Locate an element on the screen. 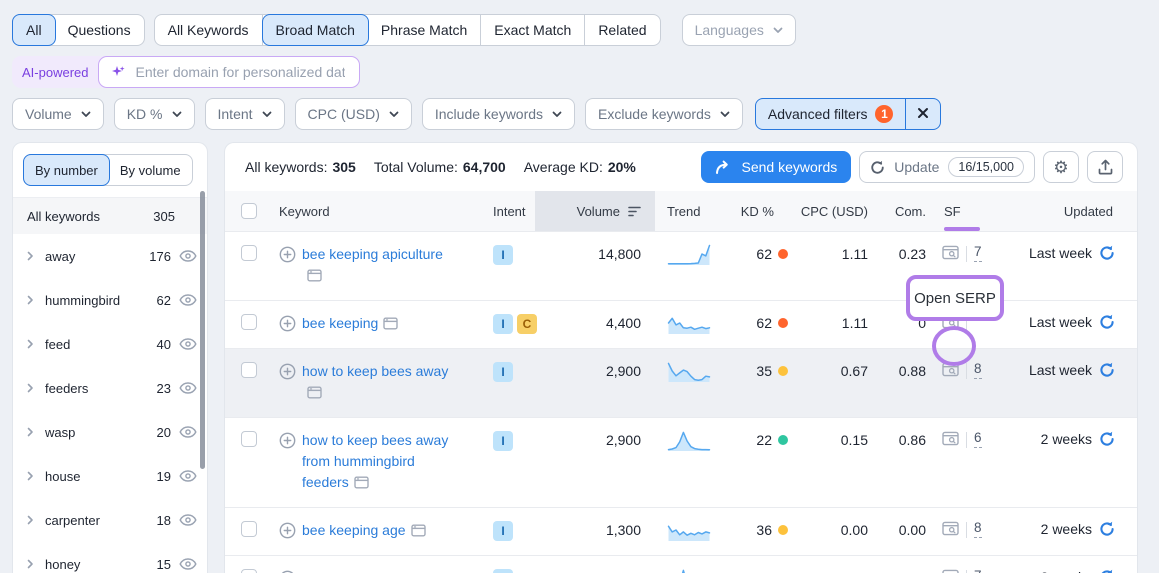 This screenshot has height=573, width=1159. filter-kd: KD % is located at coordinates (154, 114).